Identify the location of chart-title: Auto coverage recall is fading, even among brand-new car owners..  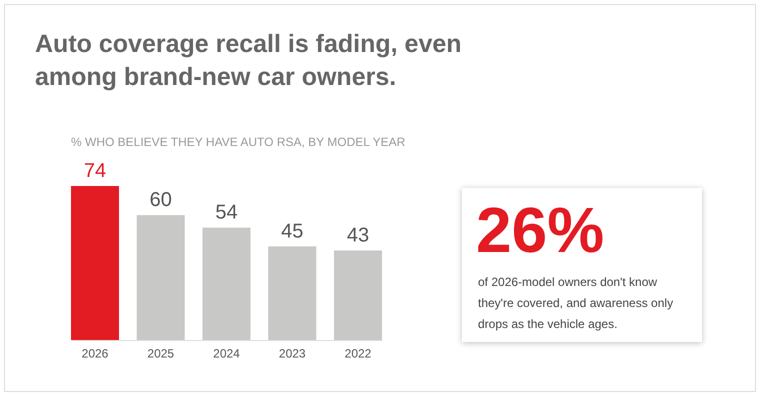
(249, 61).